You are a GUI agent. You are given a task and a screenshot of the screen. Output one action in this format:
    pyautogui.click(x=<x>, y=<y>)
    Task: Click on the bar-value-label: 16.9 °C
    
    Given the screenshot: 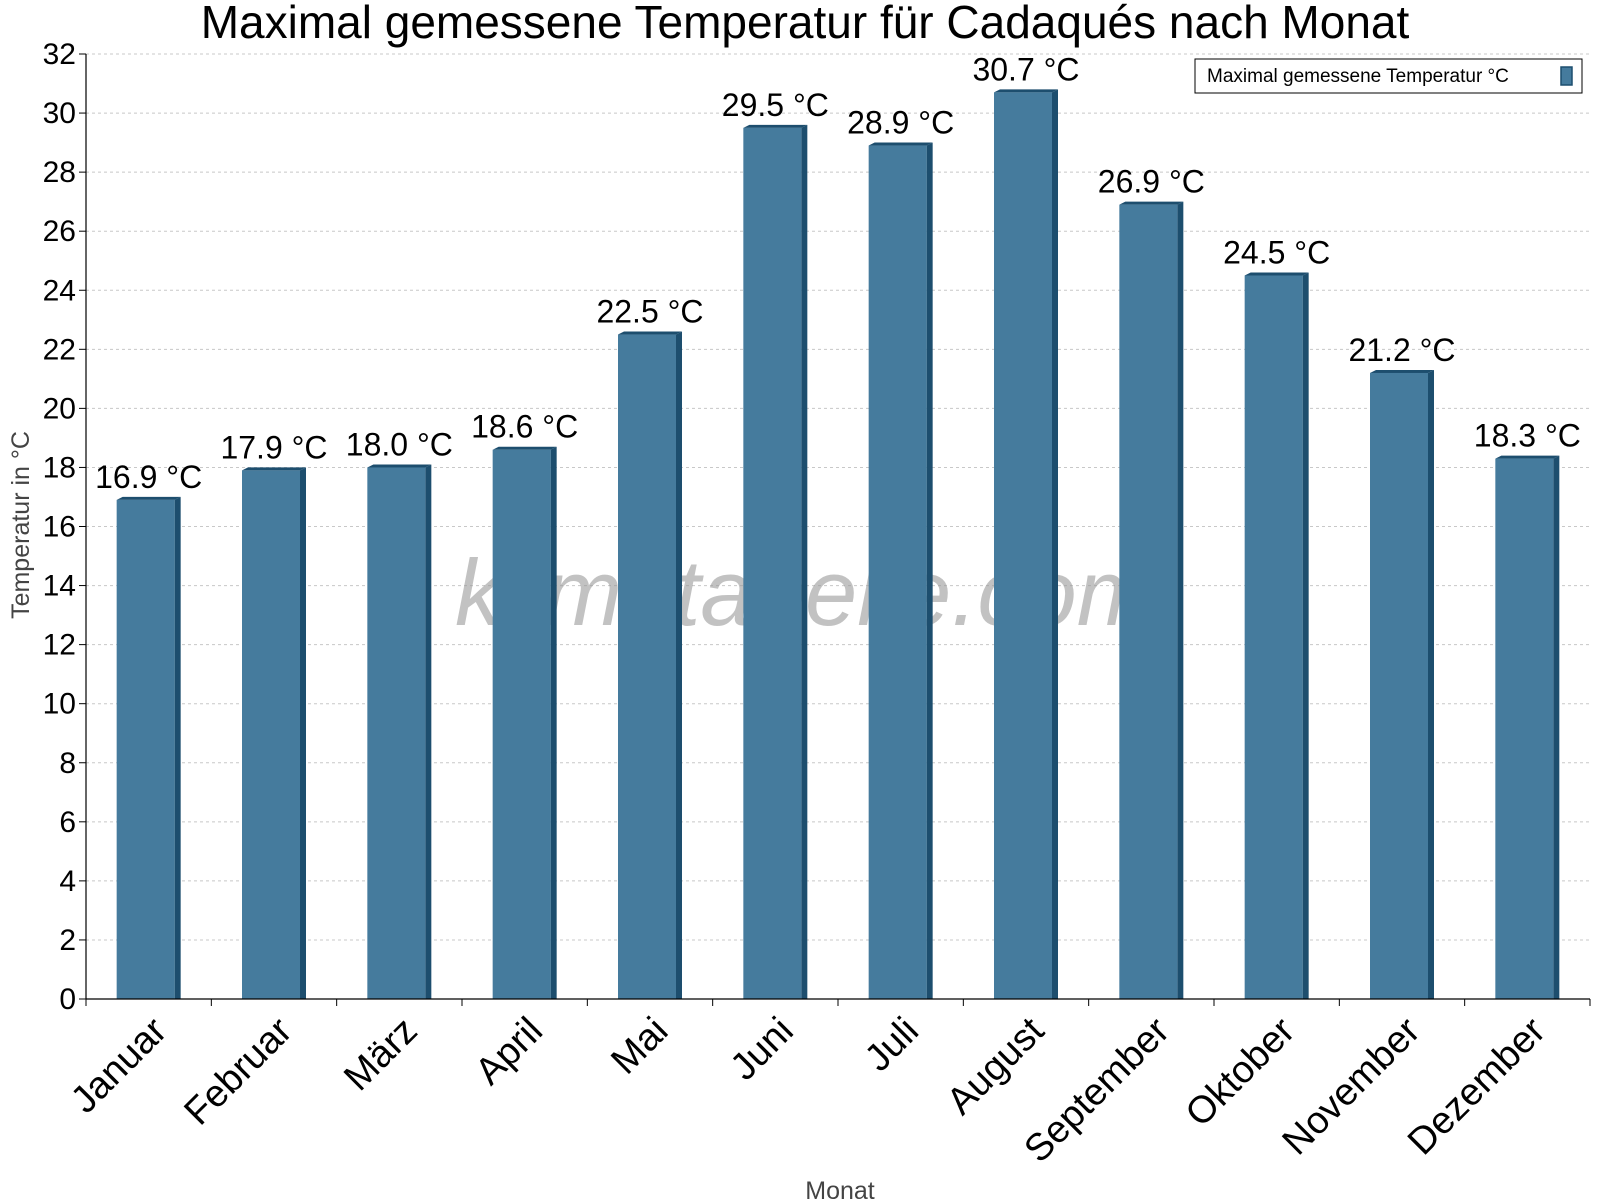 What is the action you would take?
    pyautogui.click(x=148, y=477)
    